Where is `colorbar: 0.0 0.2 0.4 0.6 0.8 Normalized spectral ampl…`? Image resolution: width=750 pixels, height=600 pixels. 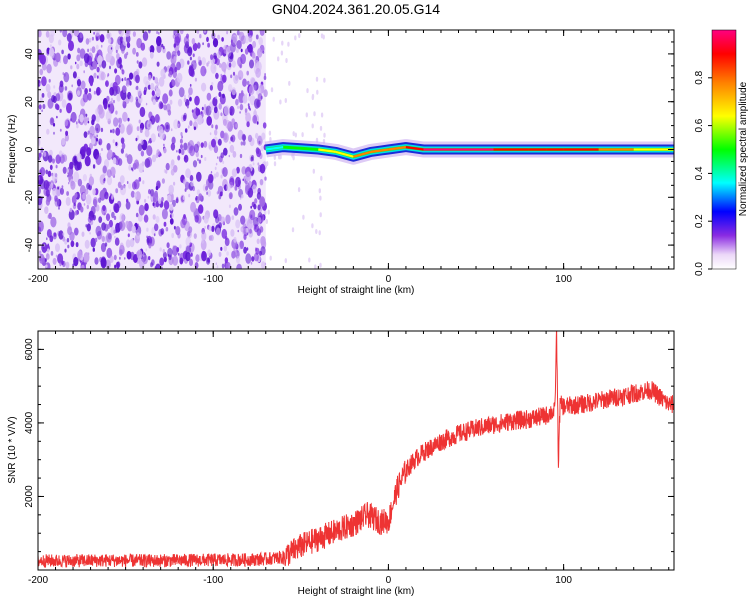 colorbar: 0.0 0.2 0.4 0.6 0.8 Normalized spectral ampl… is located at coordinates (721, 152).